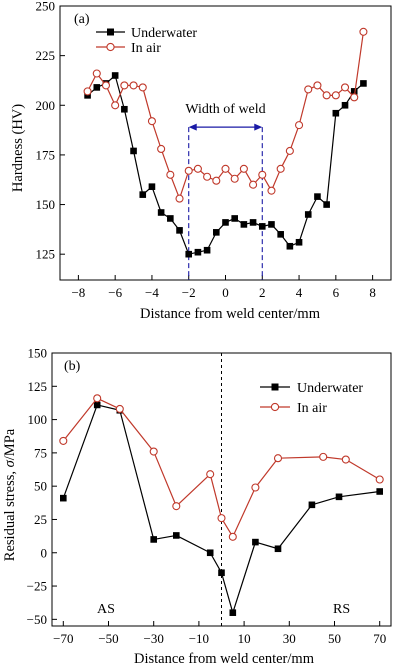 Image resolution: width=400 pixels, height=671 pixels. Describe the element at coordinates (110, 47) in the screenshot. I see `panel-a-legend-marker-air` at that location.